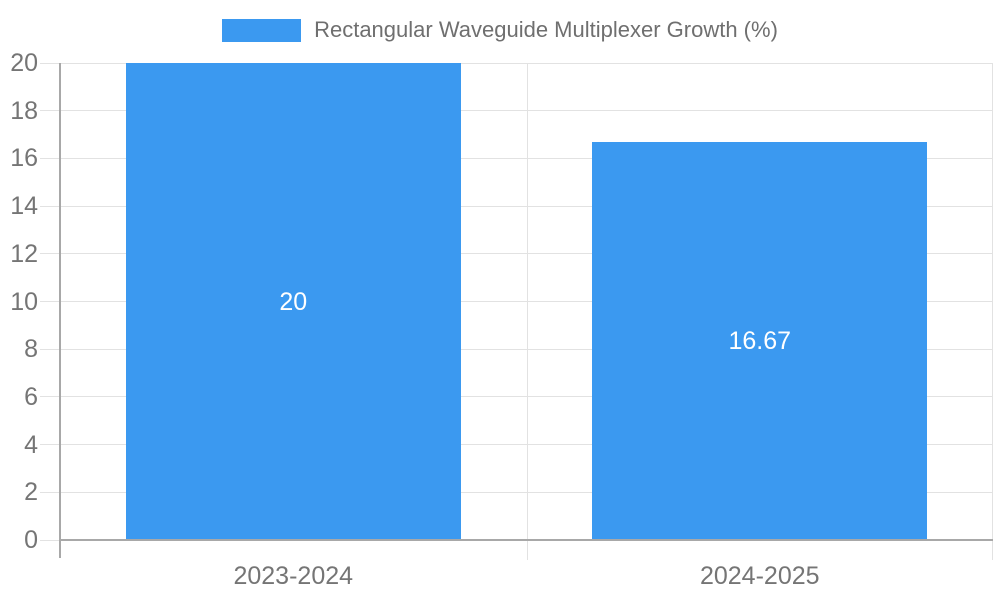  Describe the element at coordinates (24, 206) in the screenshot. I see `y-tick-label: 14` at that location.